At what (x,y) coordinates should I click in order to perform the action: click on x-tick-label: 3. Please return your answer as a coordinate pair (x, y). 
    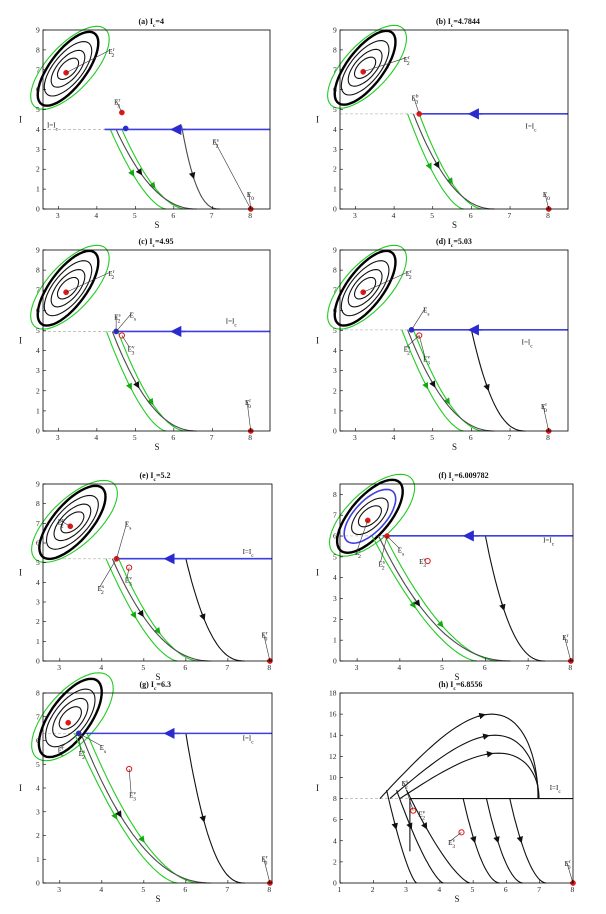
    Looking at the image, I should click on (58, 437).